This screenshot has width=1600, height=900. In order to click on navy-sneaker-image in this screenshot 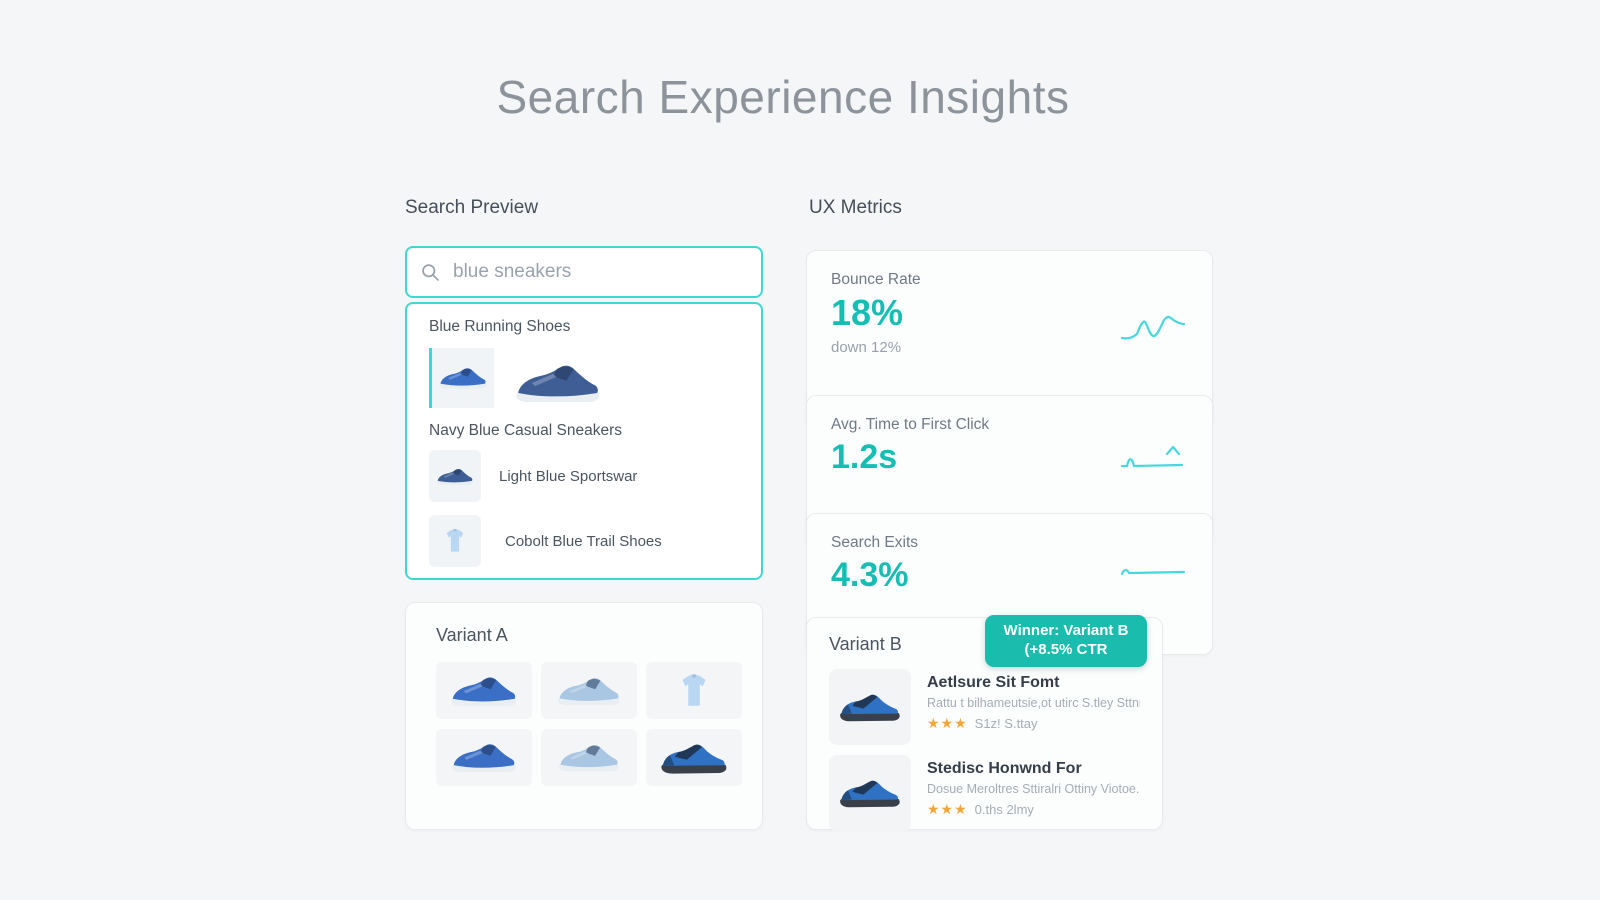, I will do `click(558, 383)`.